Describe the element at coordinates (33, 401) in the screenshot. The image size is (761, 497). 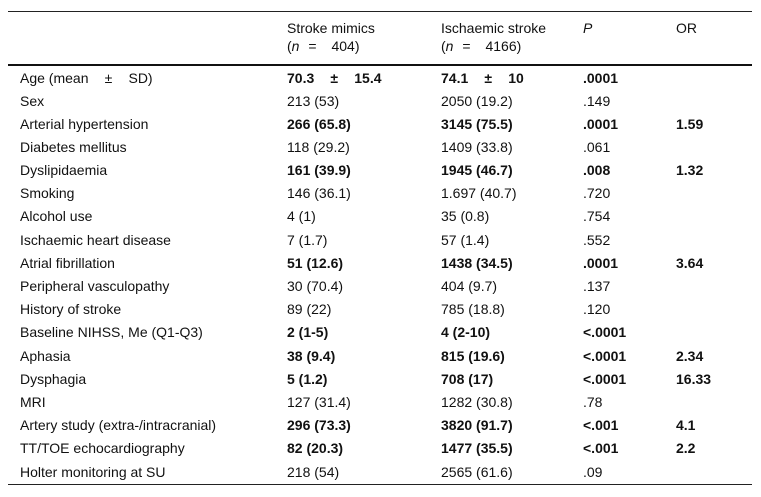
I see `row-label: MRI` at that location.